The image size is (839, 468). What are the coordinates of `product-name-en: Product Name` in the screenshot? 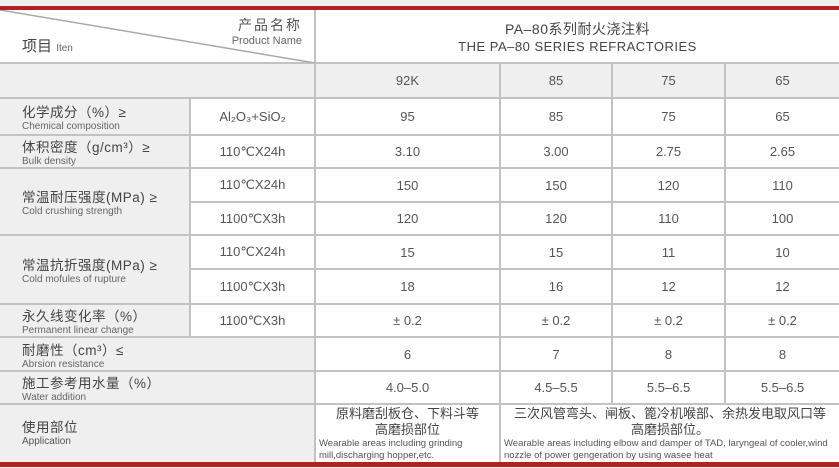 It's located at (266, 41).